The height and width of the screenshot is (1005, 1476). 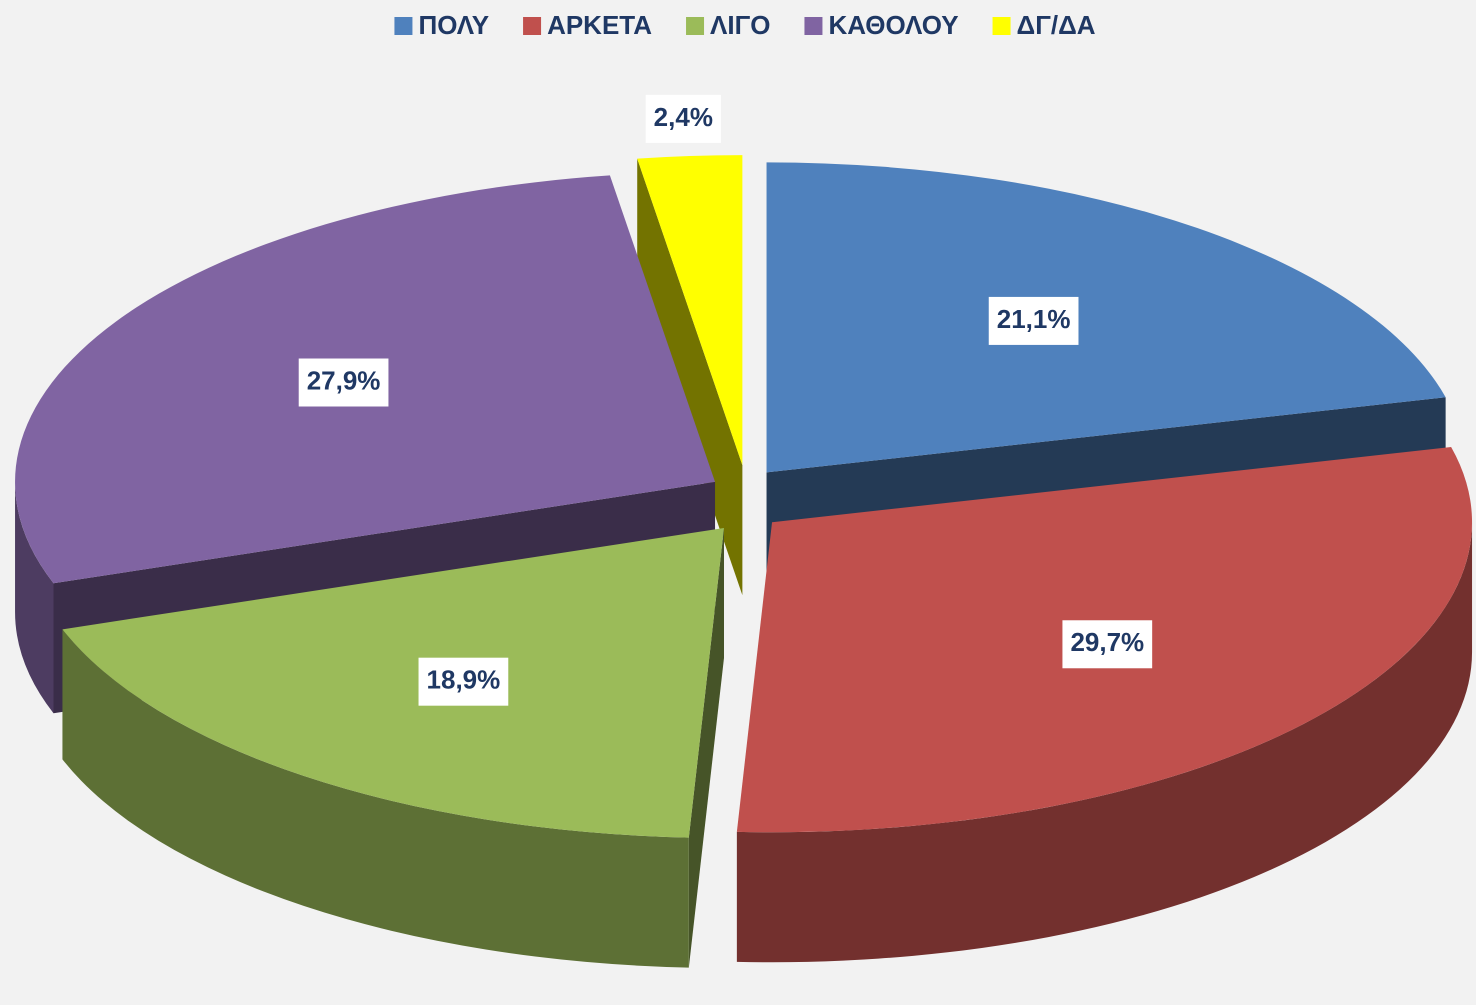 I want to click on legend: ΠΟΛΥ ΑΡΚΕΤΑ ΛΙΓΟ ΚΑΘΟΛΟΥ ΔΓ/ΔΑ, so click(x=745, y=25).